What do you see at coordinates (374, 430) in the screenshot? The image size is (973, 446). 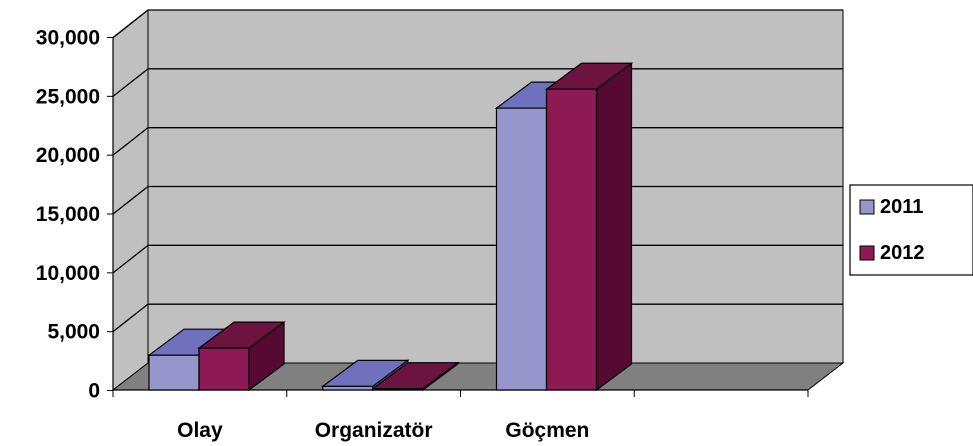 I see `x-tick-label: Organizatör` at bounding box center [374, 430].